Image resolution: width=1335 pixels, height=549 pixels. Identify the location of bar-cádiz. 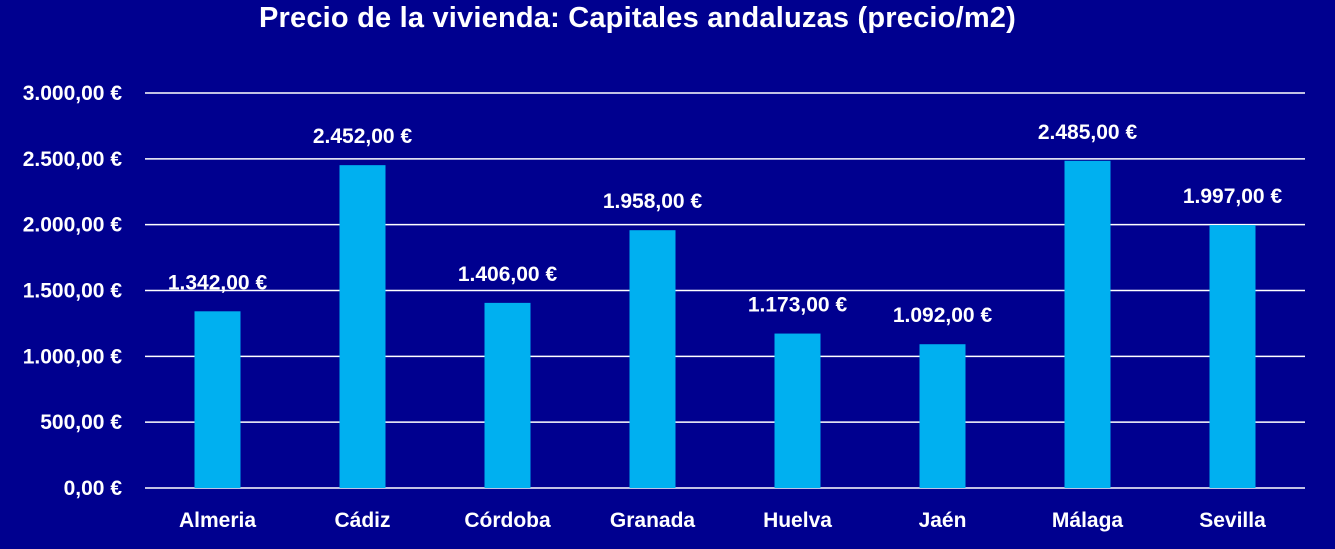
(362, 327).